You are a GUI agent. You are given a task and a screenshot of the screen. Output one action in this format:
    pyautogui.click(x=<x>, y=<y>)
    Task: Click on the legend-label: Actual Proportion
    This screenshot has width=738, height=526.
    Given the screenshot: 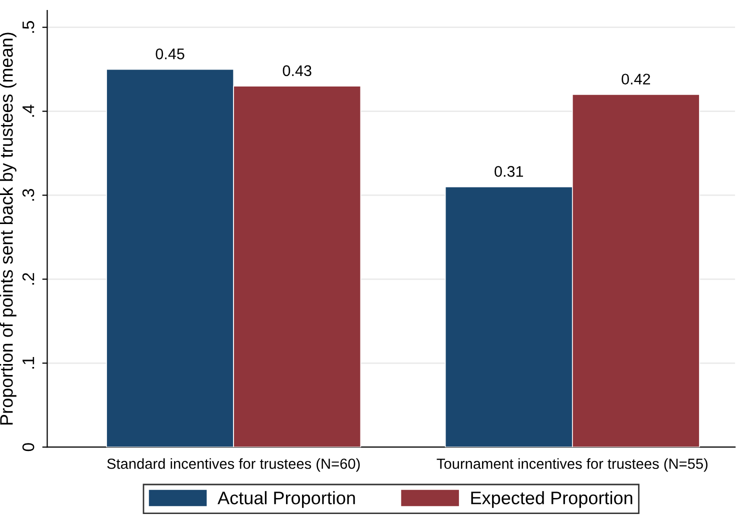 What is the action you would take?
    pyautogui.click(x=286, y=499)
    